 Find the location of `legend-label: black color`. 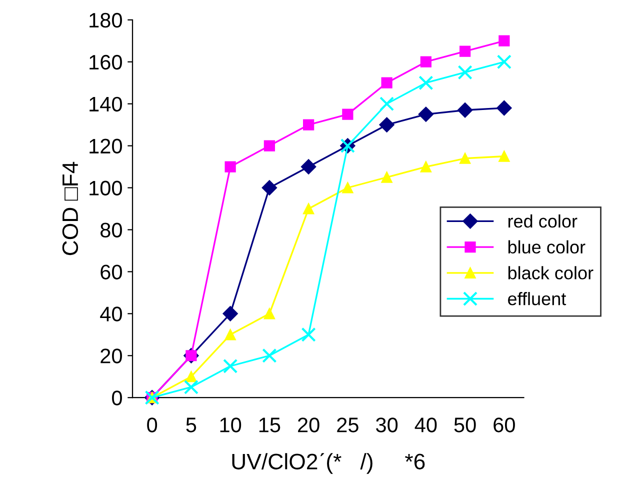

legend-label: black color is located at coordinates (551, 273).